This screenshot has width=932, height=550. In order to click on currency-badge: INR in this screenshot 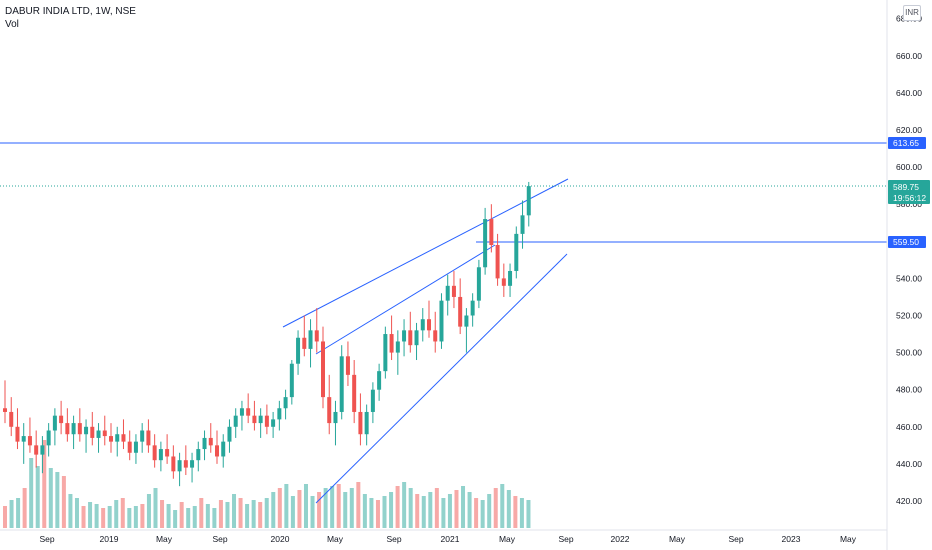, I will do `click(912, 13)`.